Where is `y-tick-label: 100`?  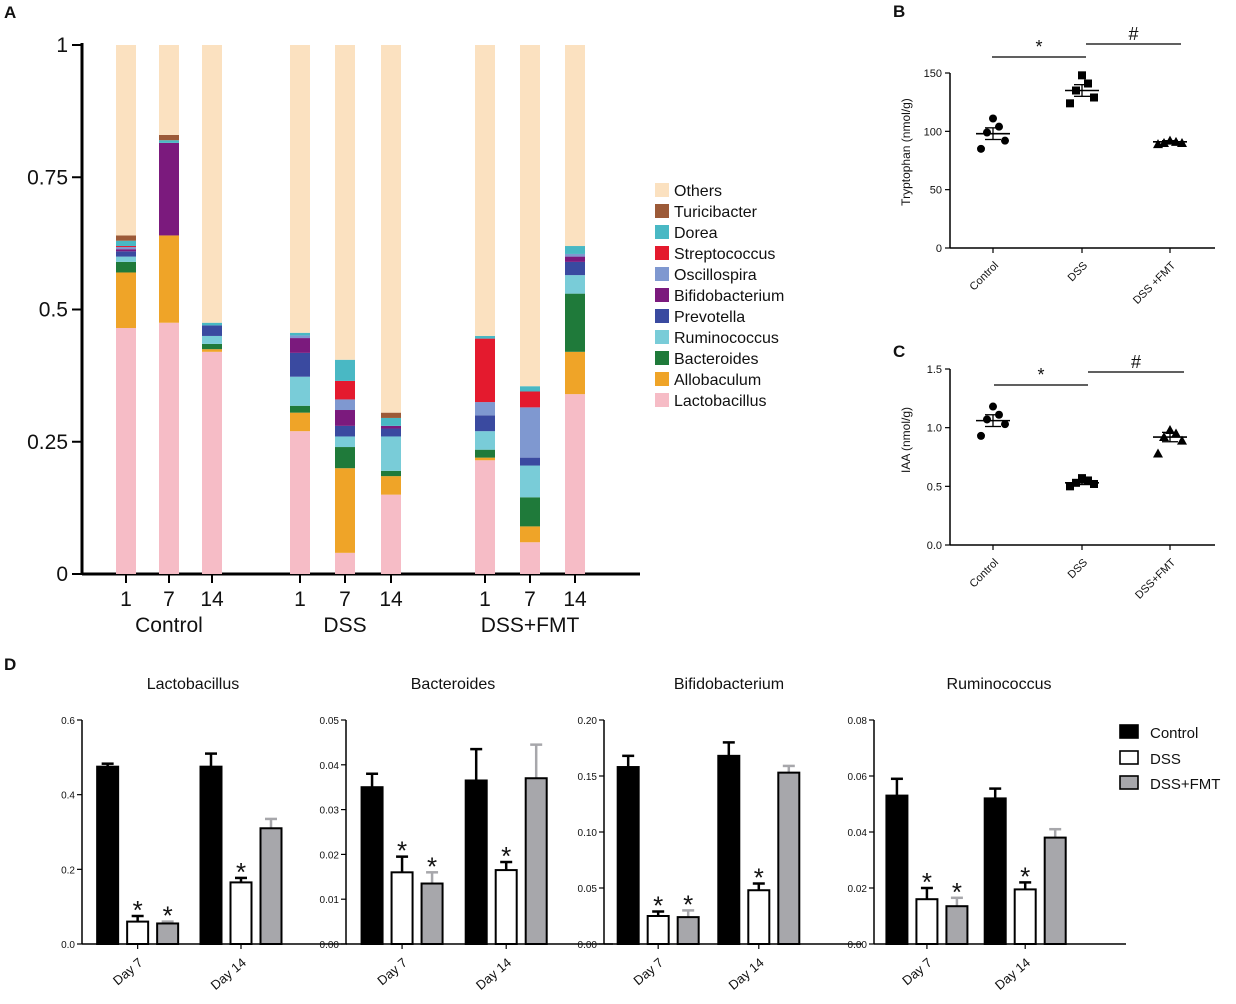 y-tick-label: 100 is located at coordinates (933, 132).